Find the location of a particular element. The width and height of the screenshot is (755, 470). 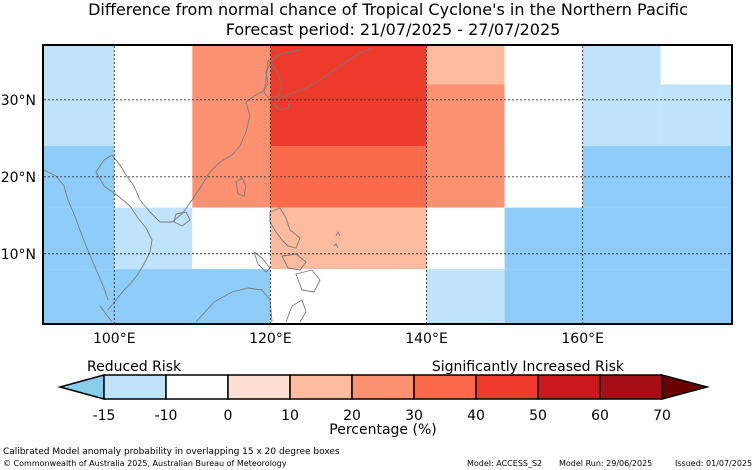

colorbar-tick-label: 20 is located at coordinates (352, 416).